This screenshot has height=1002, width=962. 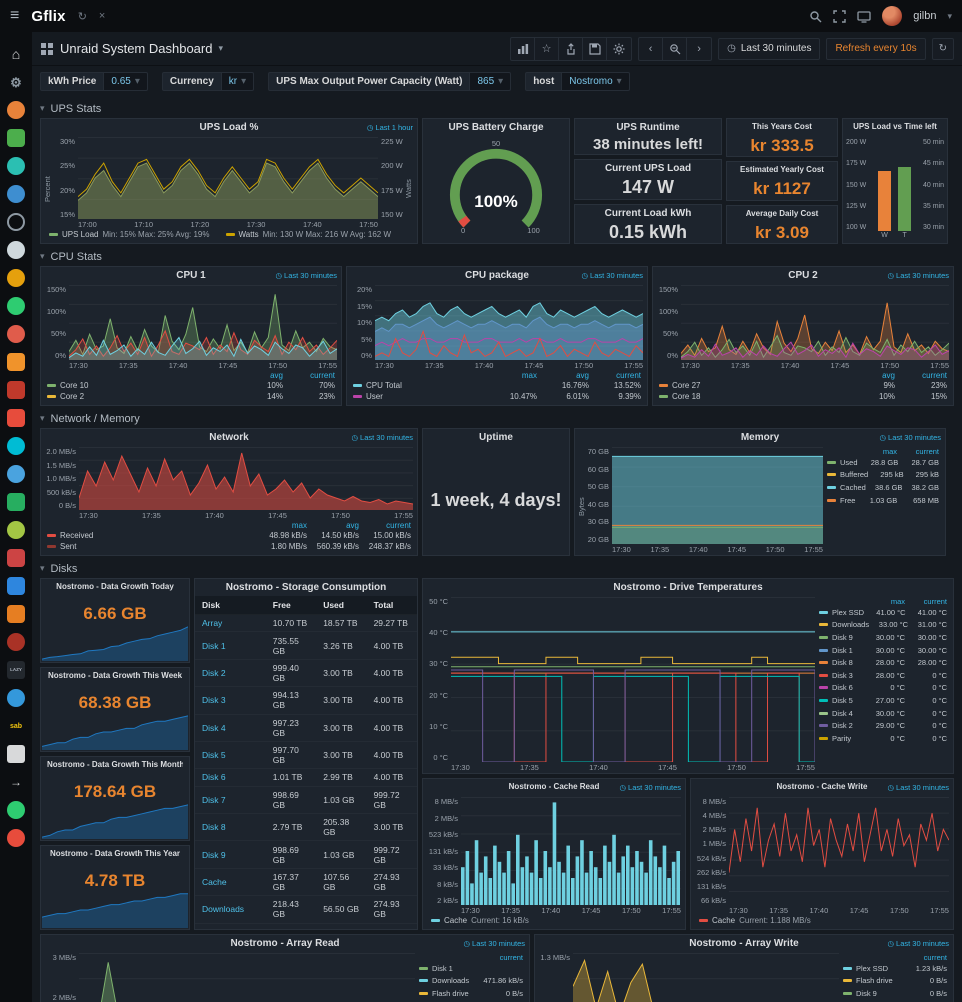 What do you see at coordinates (782, 126) in the screenshot?
I see `panel-title: This Years Cost` at bounding box center [782, 126].